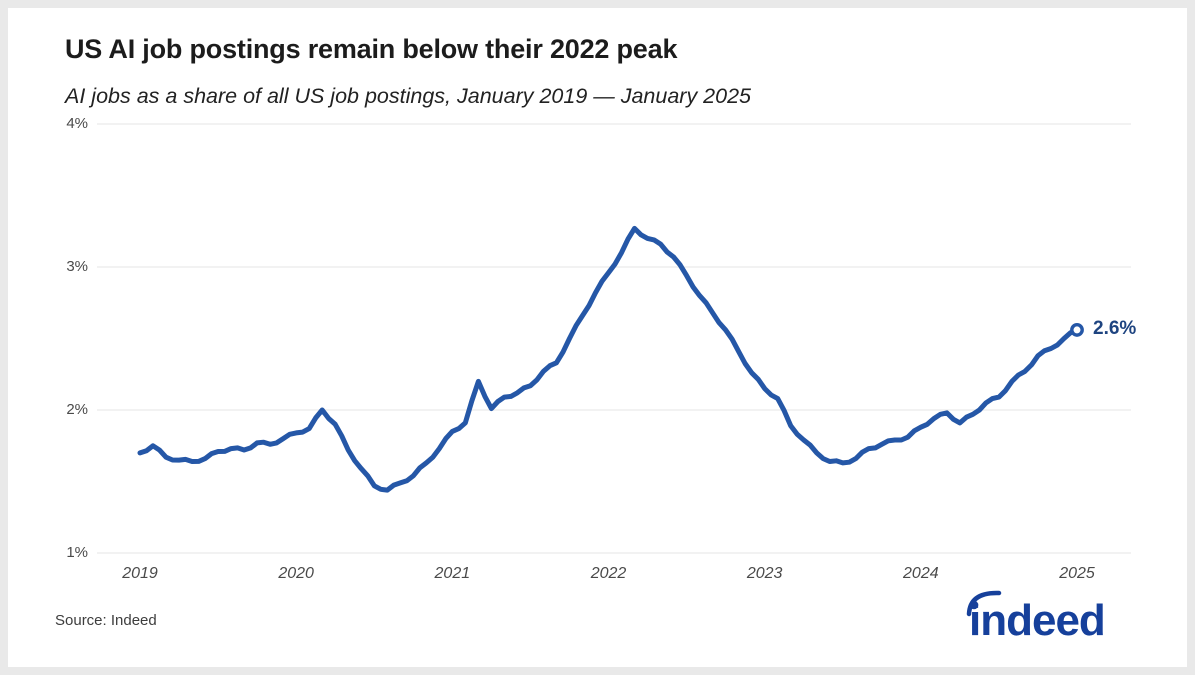 The width and height of the screenshot is (1195, 675). I want to click on y-tick-label: 2%, so click(77, 409).